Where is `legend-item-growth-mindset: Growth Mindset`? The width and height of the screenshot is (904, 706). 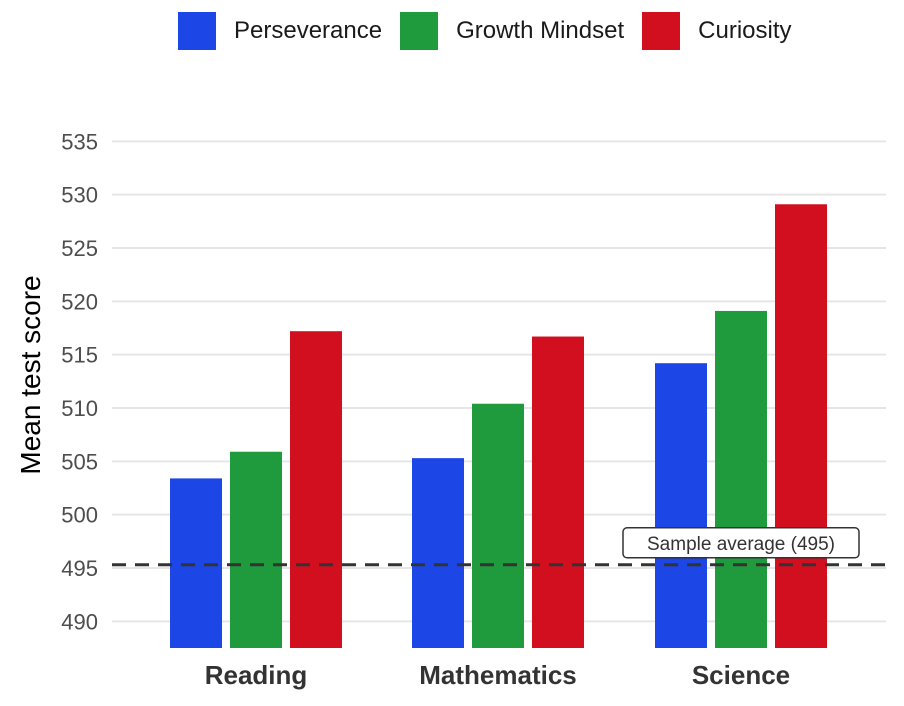 legend-item-growth-mindset: Growth Mindset is located at coordinates (512, 31).